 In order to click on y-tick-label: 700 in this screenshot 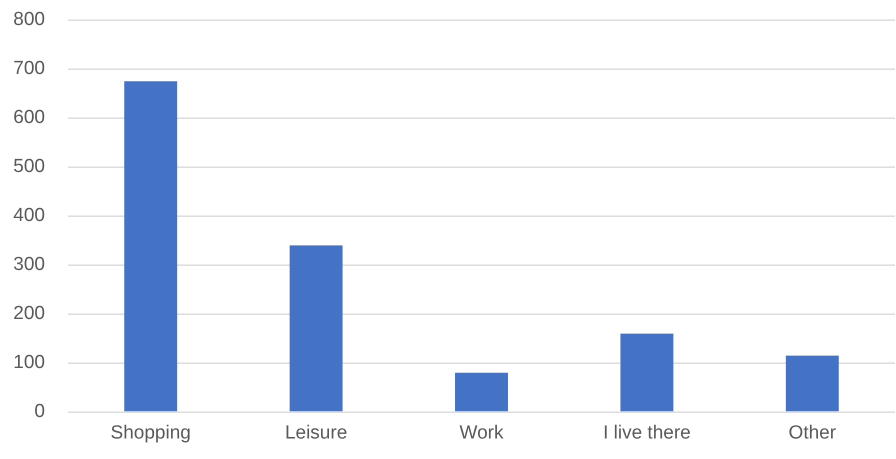, I will do `click(29, 69)`.